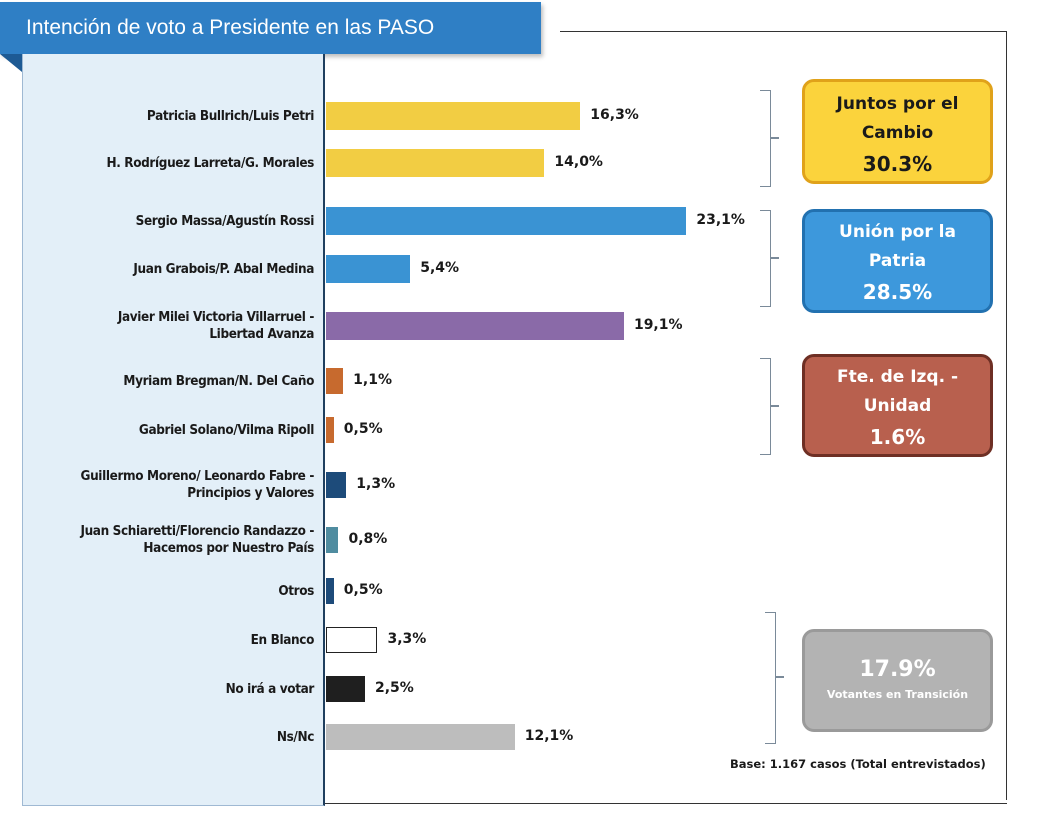 The width and height of the screenshot is (1037, 814). I want to click on group-name-line-2: Unidad, so click(897, 406).